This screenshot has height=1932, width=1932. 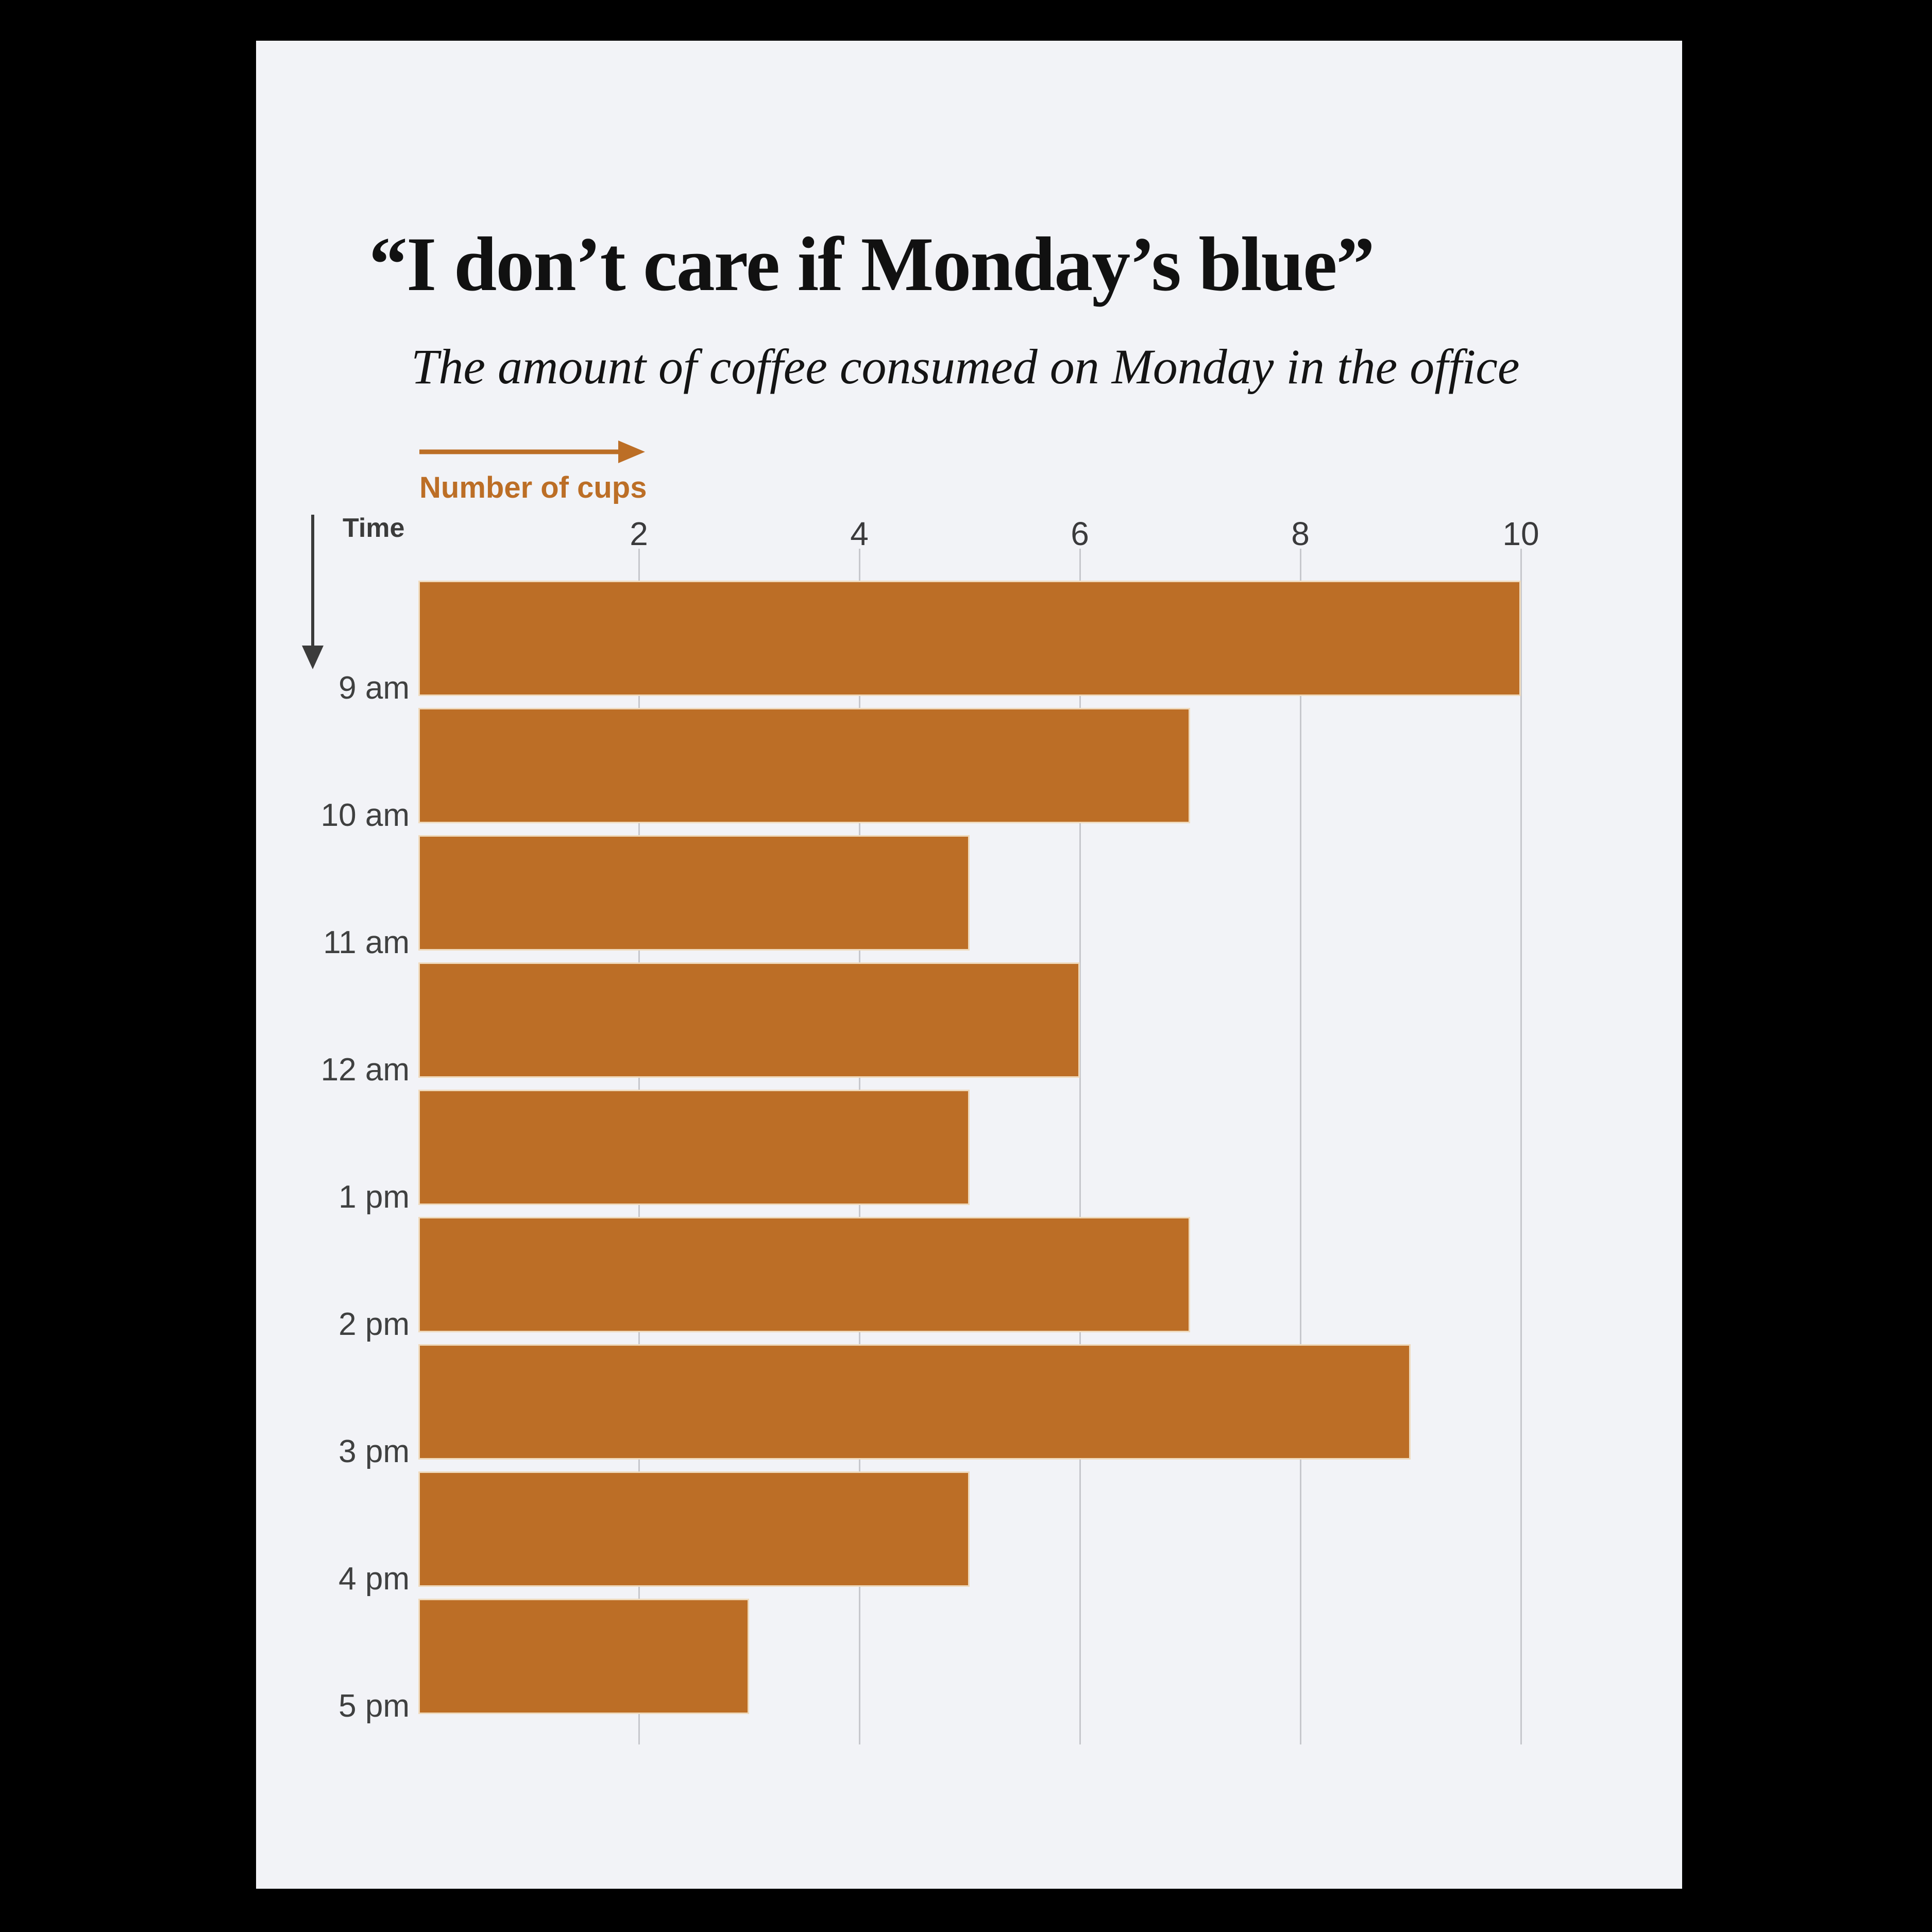 What do you see at coordinates (804, 766) in the screenshot?
I see `bar-10am` at bounding box center [804, 766].